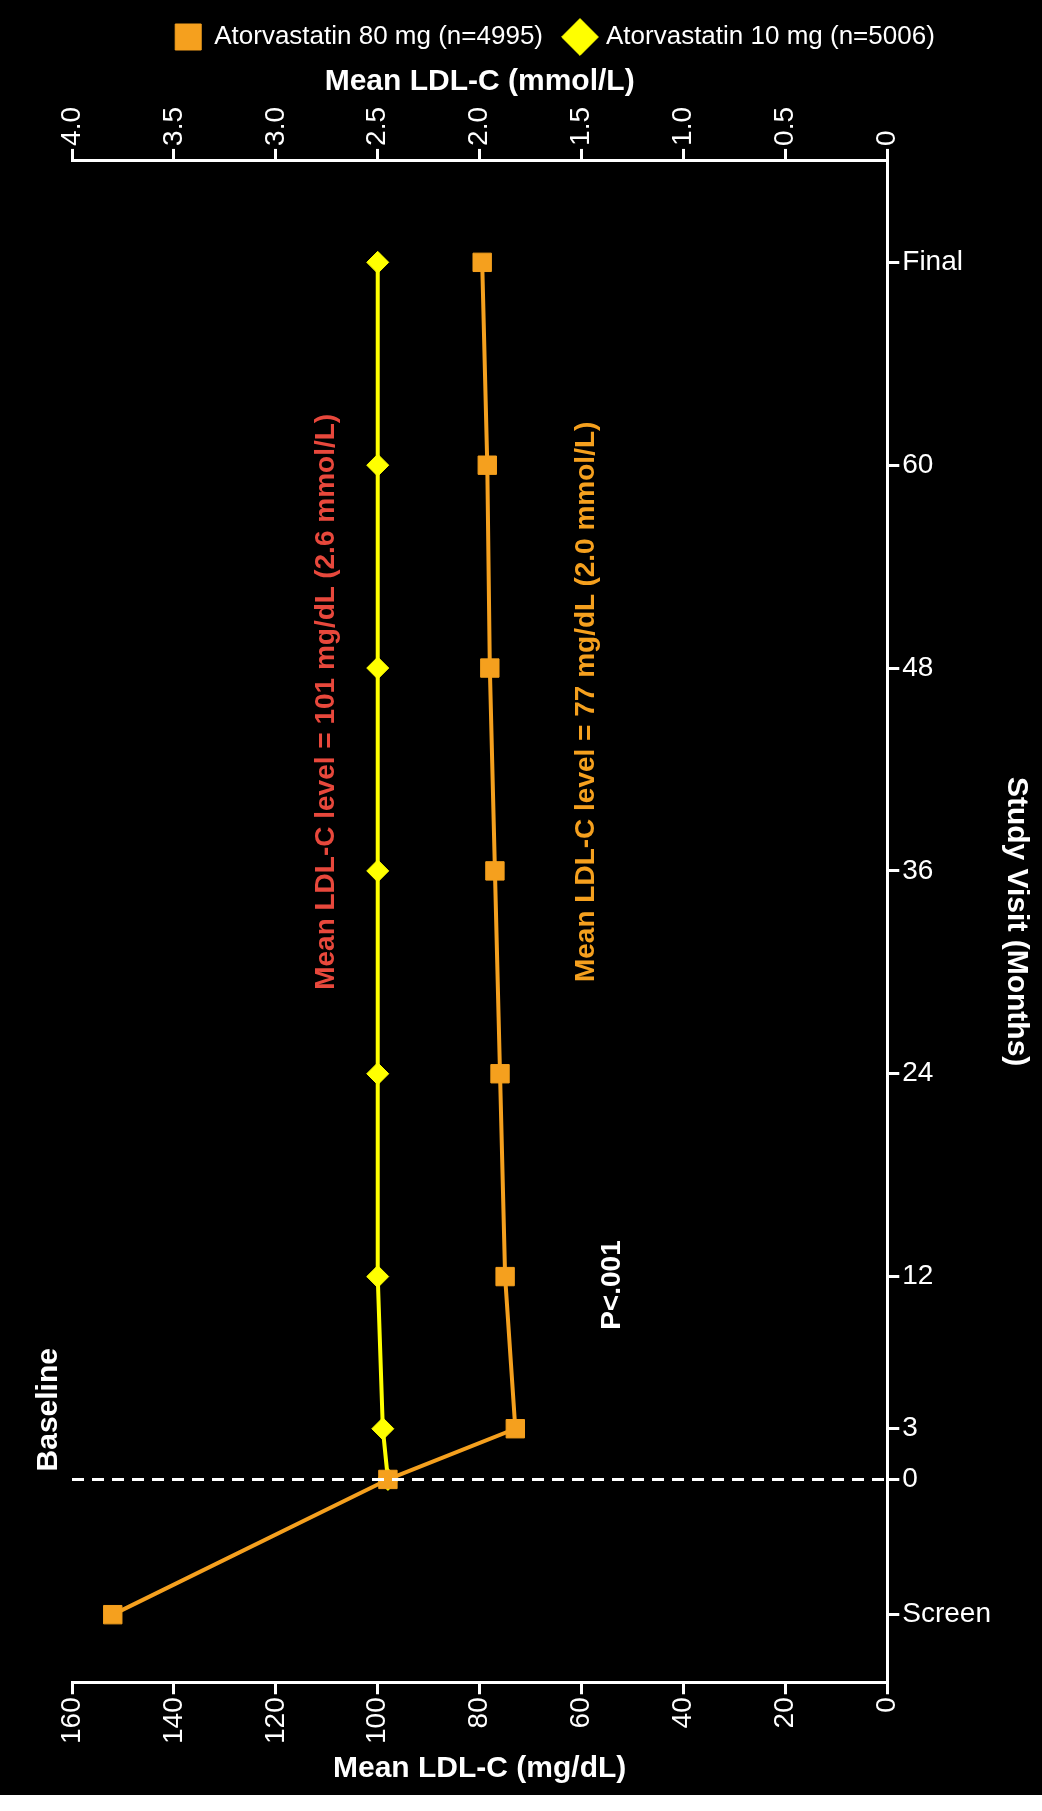 The image size is (1042, 1811). What do you see at coordinates (376, 1720) in the screenshot?
I see `x-tick-label: 100` at bounding box center [376, 1720].